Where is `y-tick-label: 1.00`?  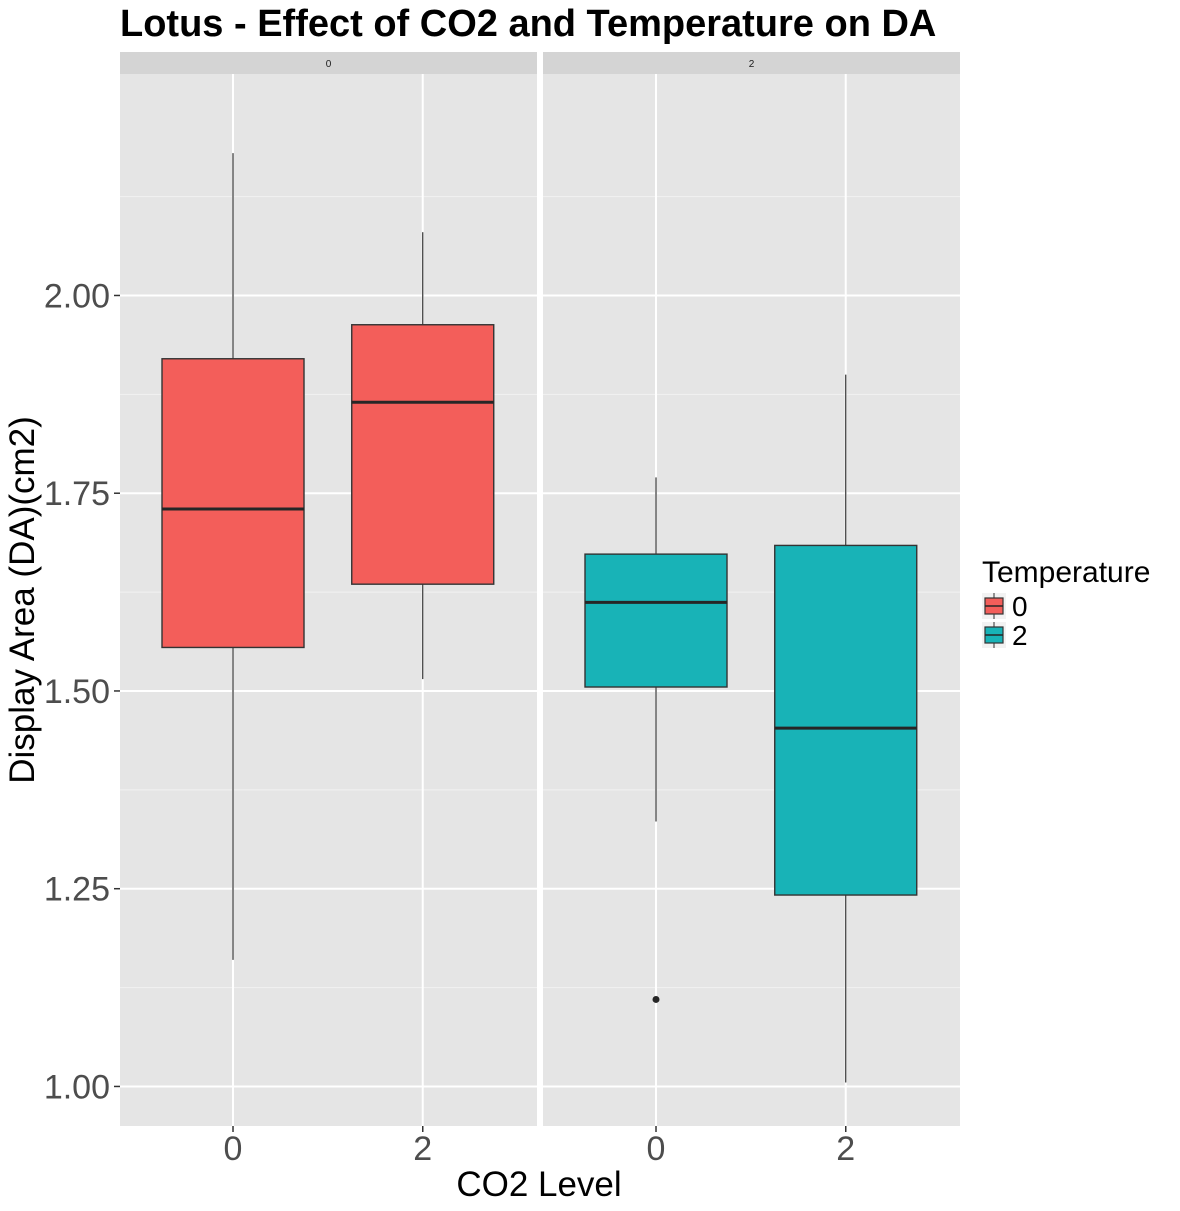
y-tick-label: 1.00 is located at coordinates (77, 1087).